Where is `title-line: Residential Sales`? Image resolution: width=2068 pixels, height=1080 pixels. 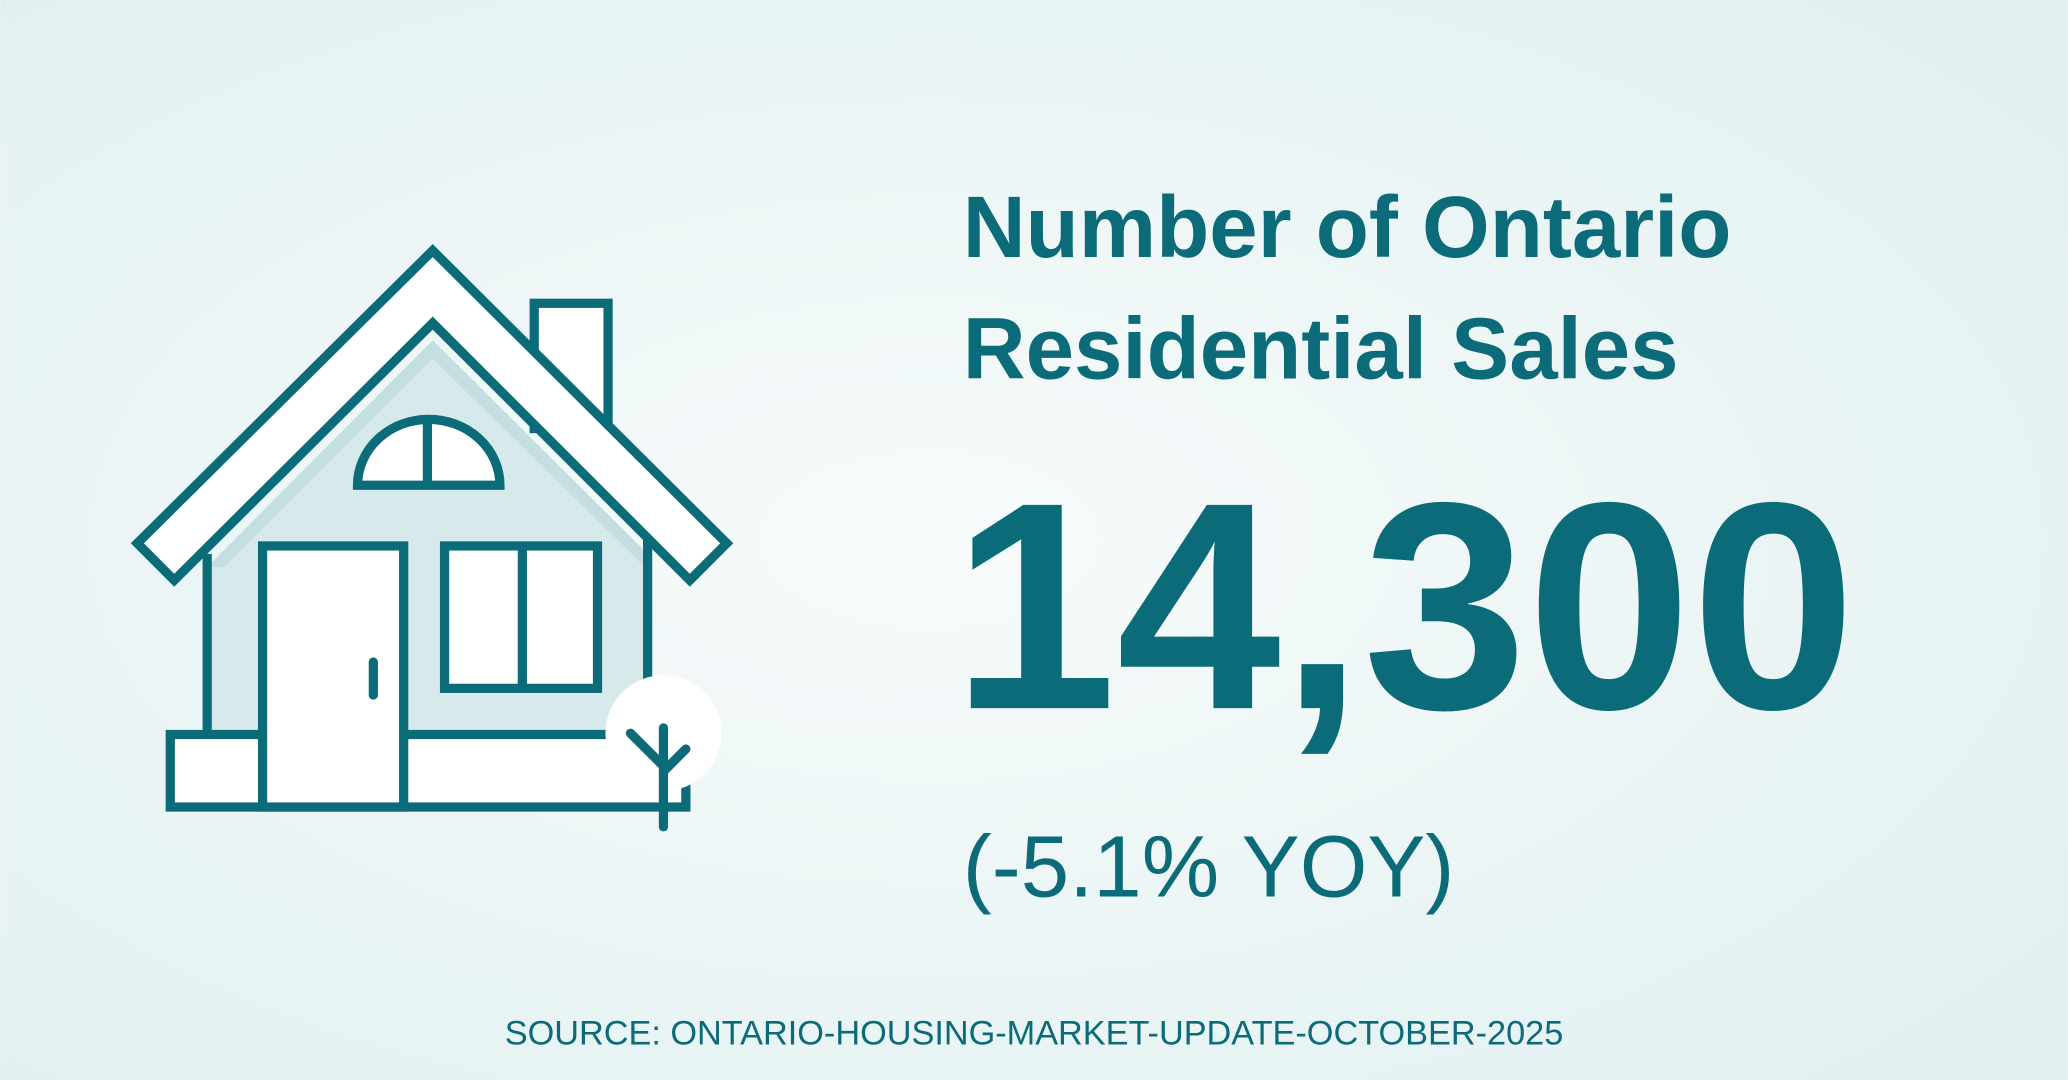
title-line: Residential Sales is located at coordinates (1321, 348).